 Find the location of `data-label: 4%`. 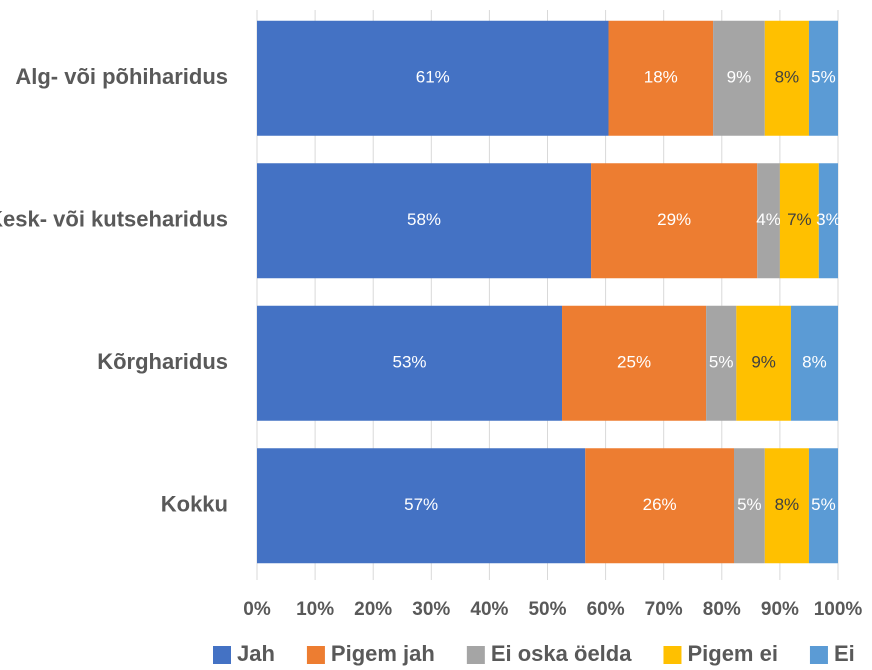

data-label: 4% is located at coordinates (768, 219).